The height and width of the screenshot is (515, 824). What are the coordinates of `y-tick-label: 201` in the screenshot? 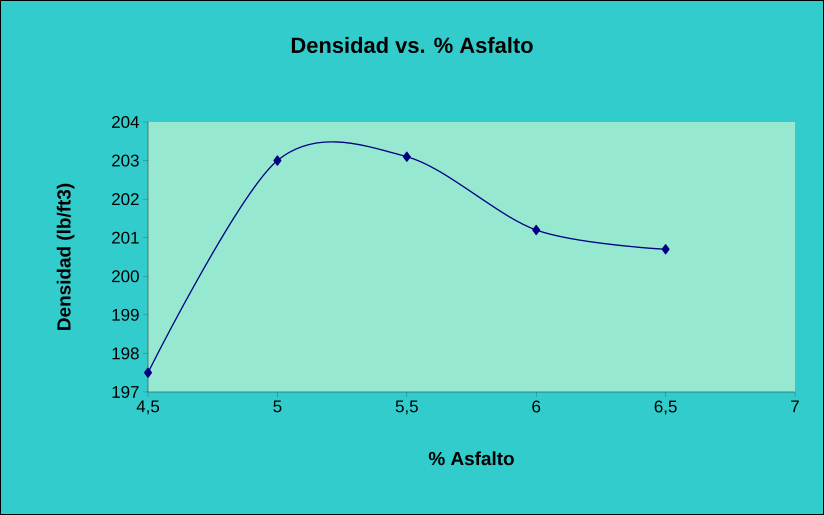 It's located at (125, 238).